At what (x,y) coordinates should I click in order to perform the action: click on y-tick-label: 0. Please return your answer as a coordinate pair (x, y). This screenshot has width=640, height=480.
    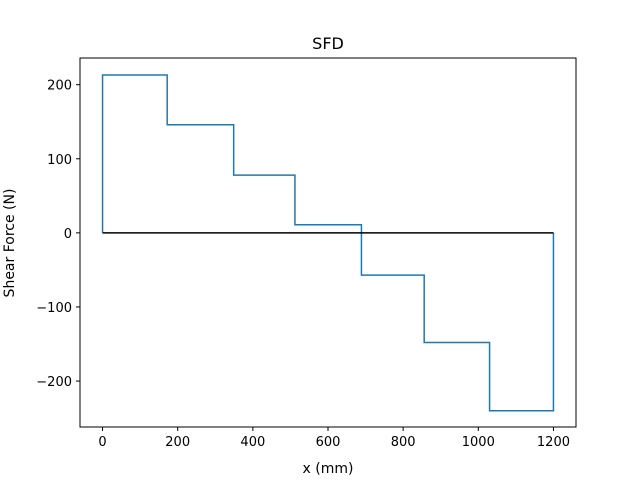
    Looking at the image, I should click on (68, 234).